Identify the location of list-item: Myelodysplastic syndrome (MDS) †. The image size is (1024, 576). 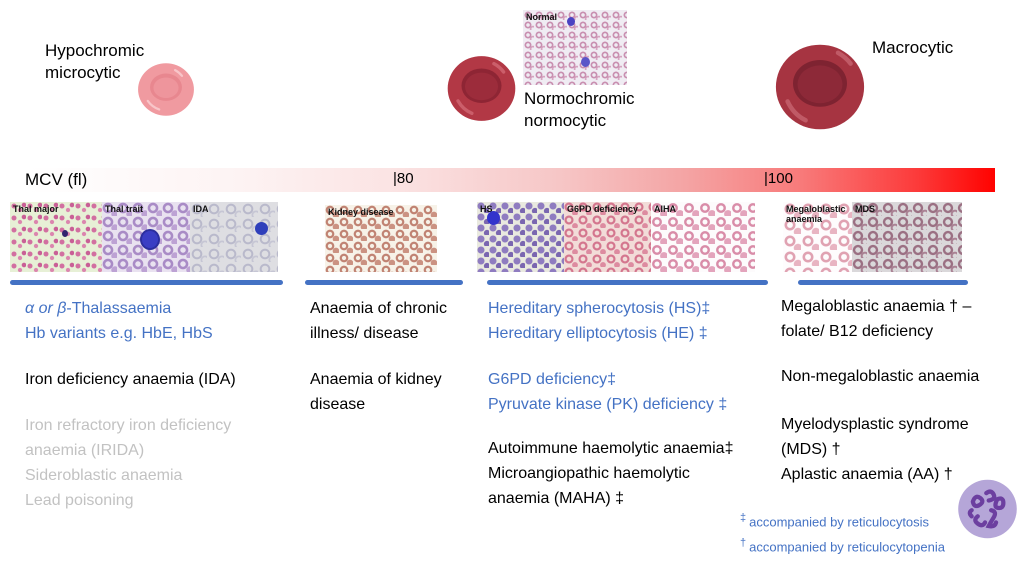
(875, 437).